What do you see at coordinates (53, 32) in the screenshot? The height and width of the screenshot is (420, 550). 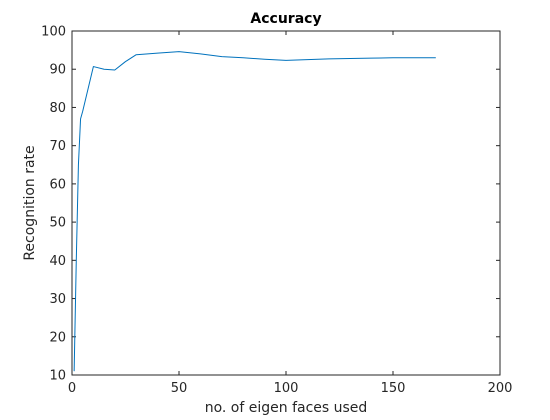 I see `y-tick-label: 100` at bounding box center [53, 32].